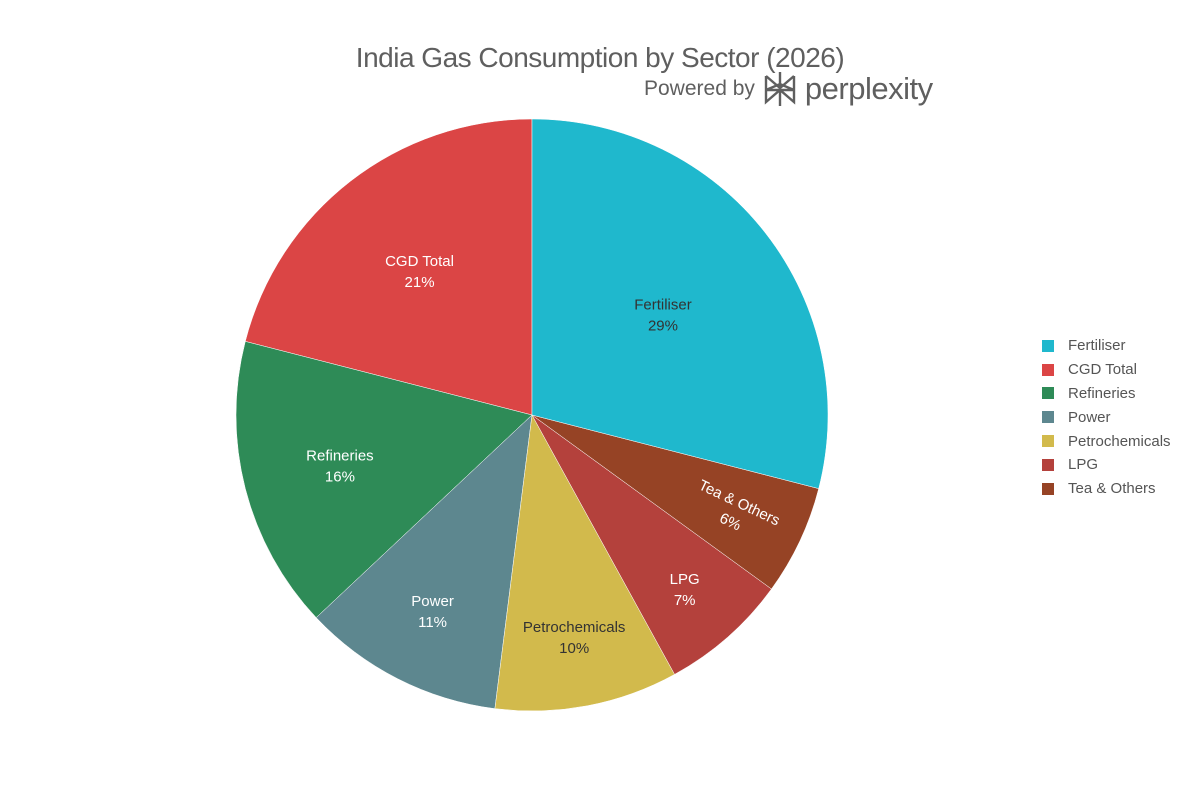  Describe the element at coordinates (424, 561) in the screenshot. I see `pie-slice-power` at that location.